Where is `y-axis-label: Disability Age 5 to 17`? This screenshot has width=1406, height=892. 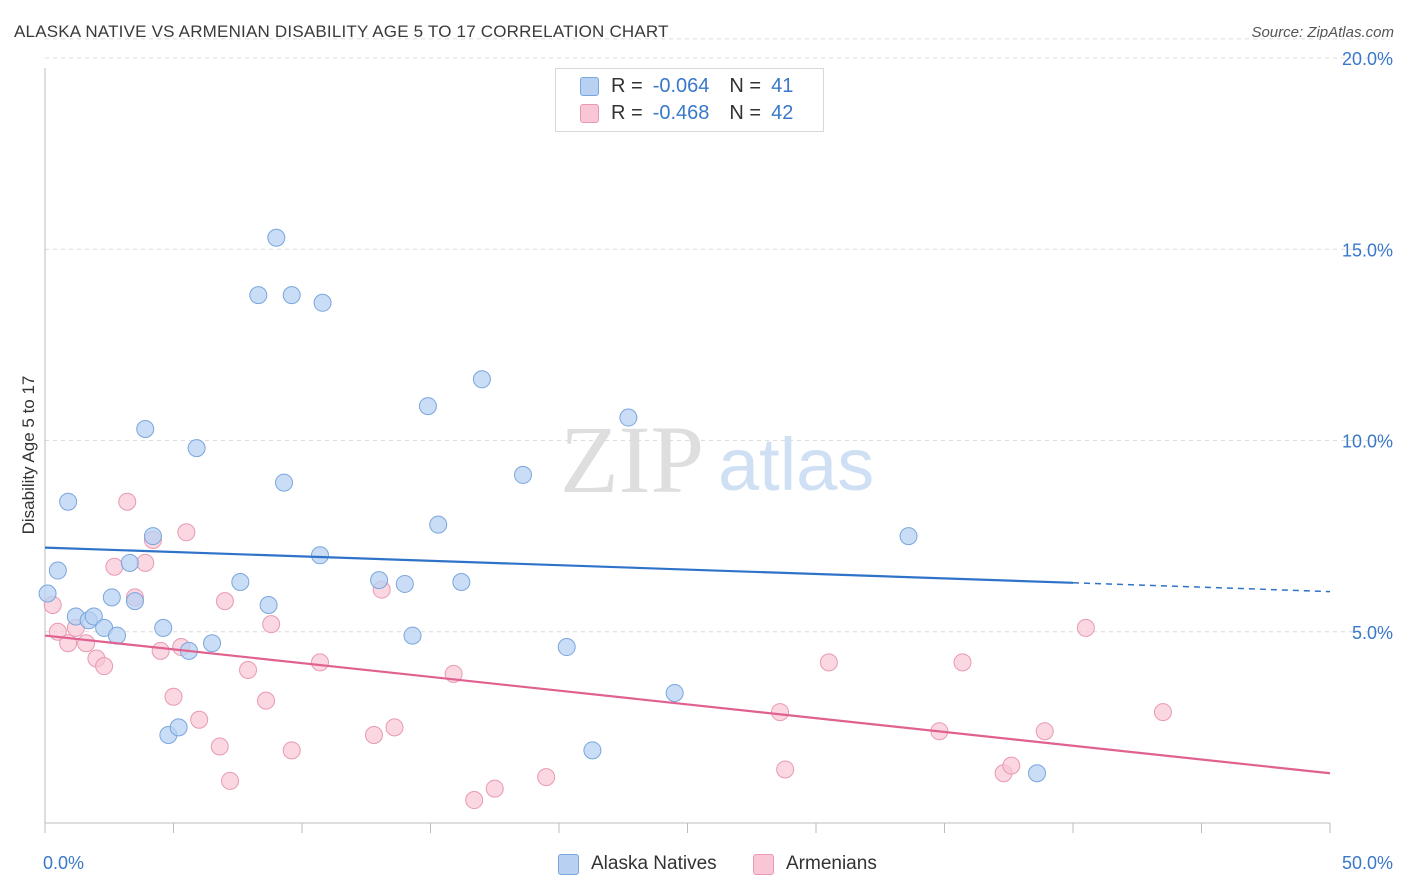 y-axis-label: Disability Age 5 to 17 is located at coordinates (28, 455).